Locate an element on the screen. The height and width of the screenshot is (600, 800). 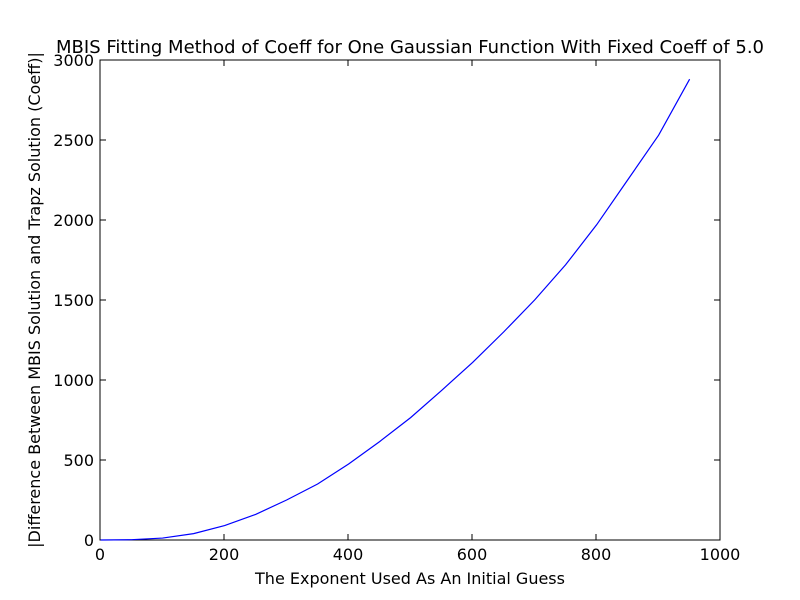
y-tick-label: 2500 is located at coordinates (73, 140).